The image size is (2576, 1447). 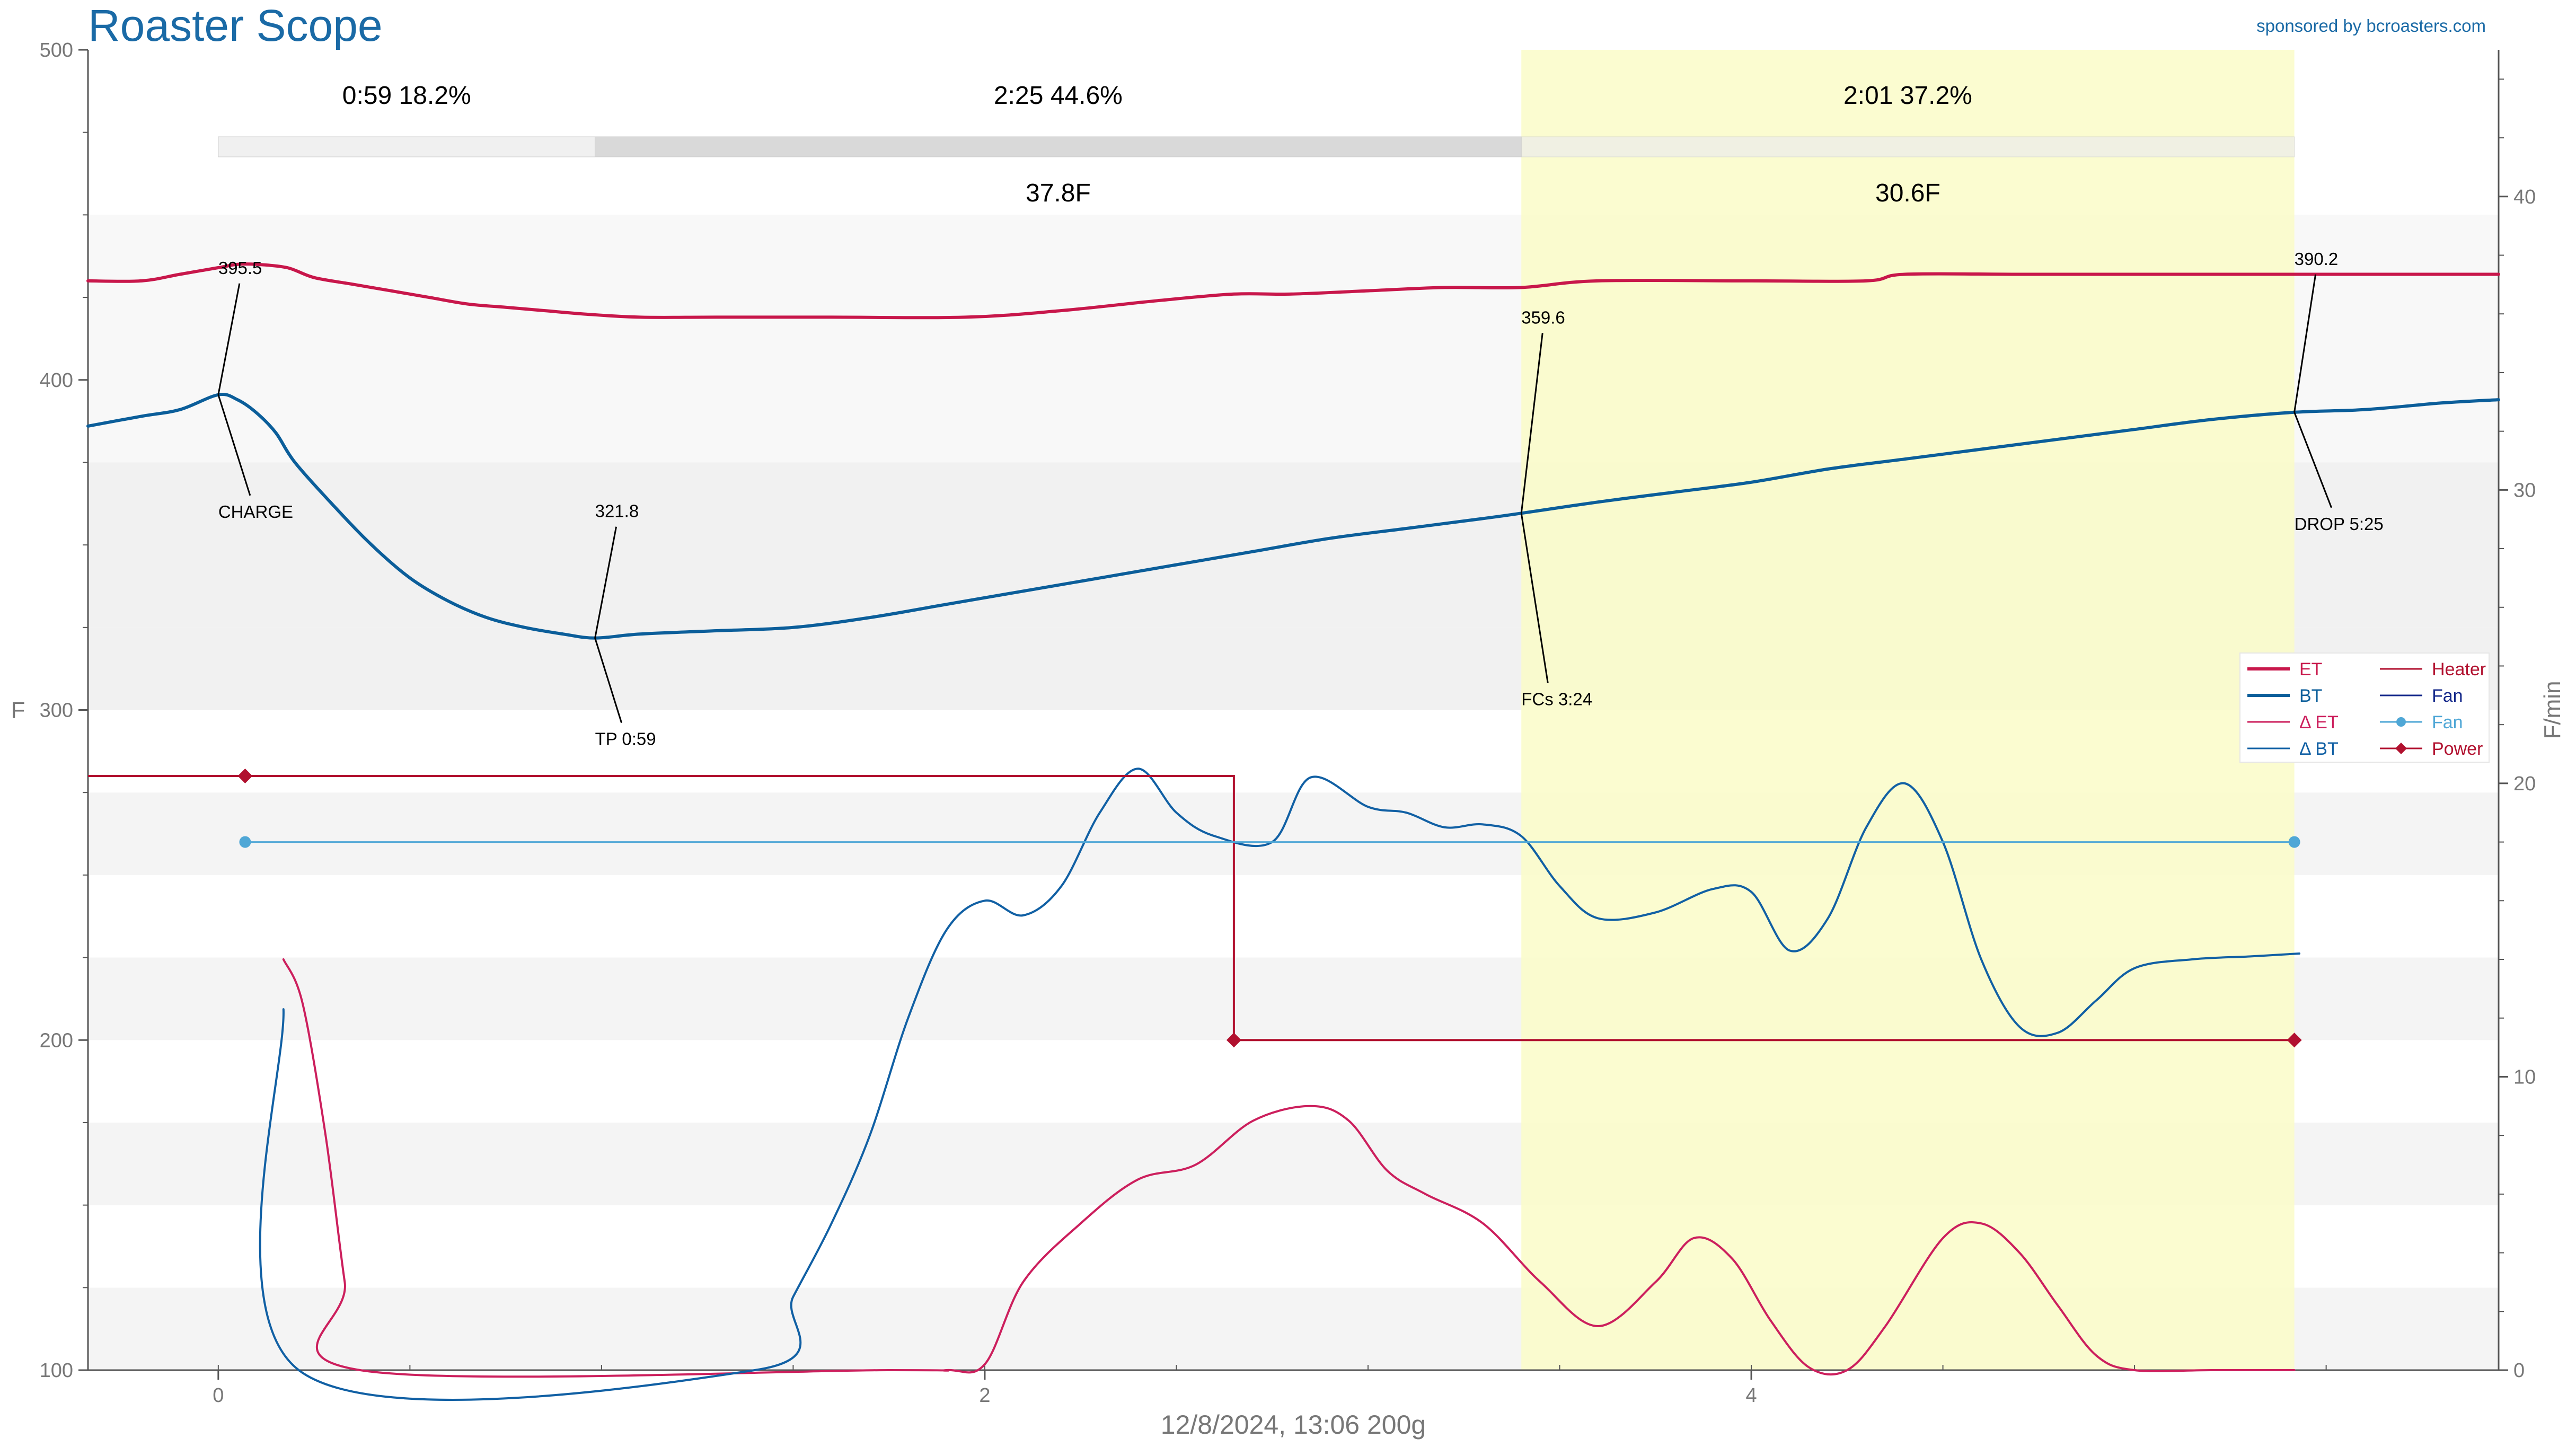 I want to click on legend-label: Δ BT, so click(x=2319, y=749).